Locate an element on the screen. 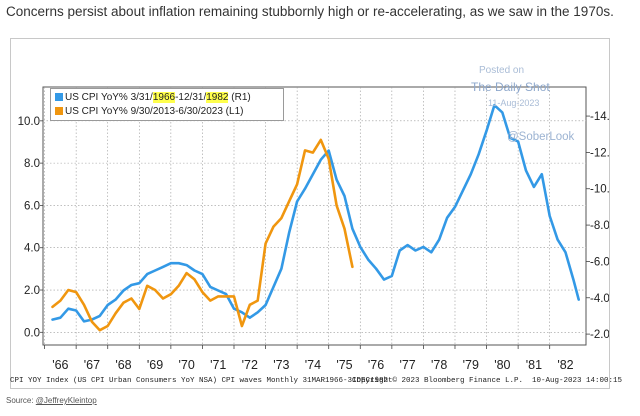  source-link: @JeffreyKleintop is located at coordinates (66, 400).